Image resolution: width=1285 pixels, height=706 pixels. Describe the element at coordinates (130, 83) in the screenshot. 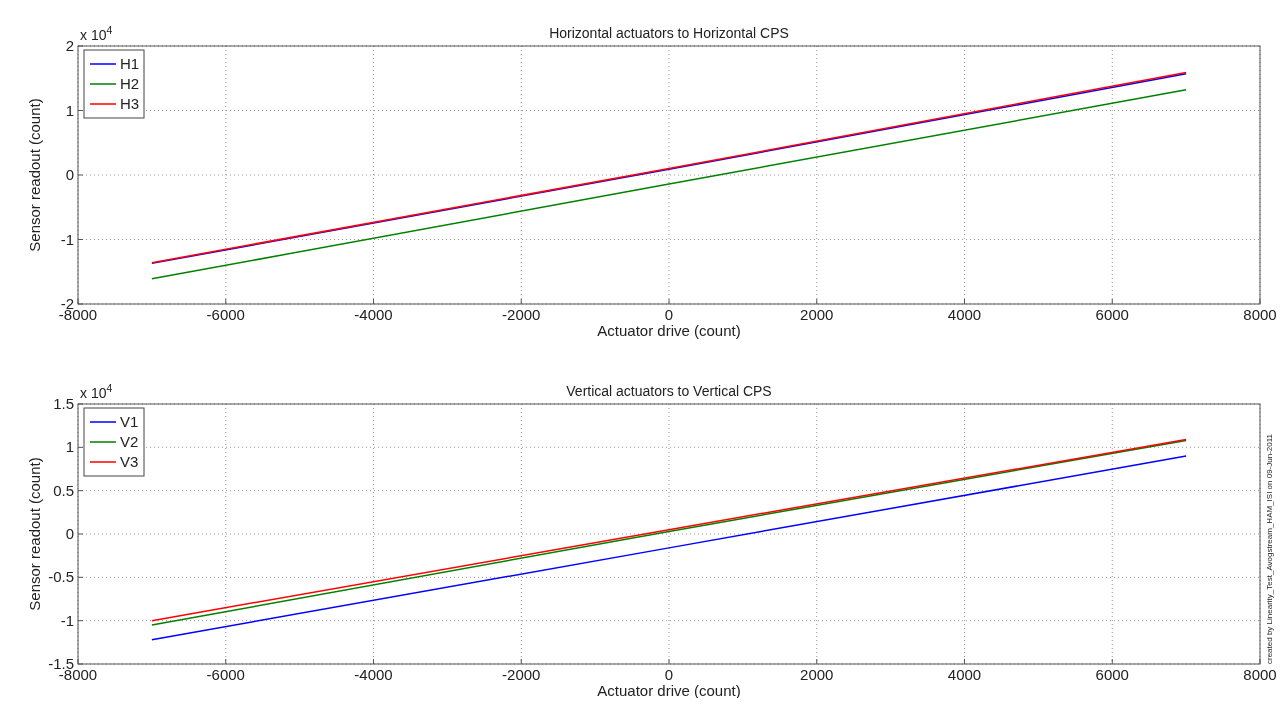

I see `legend-label: H2` at that location.